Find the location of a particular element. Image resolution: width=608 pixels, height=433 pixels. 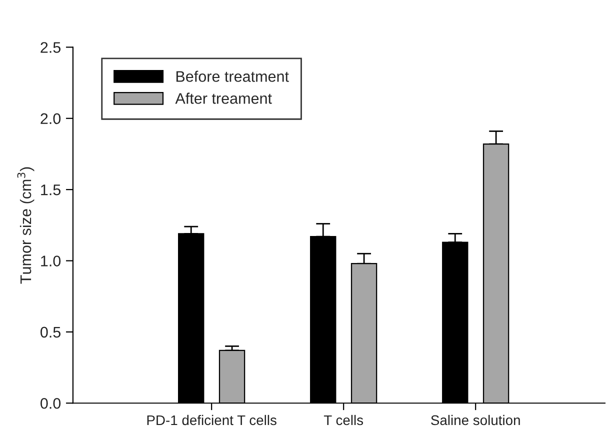

y-tick-label: 1.0 is located at coordinates (51, 261).